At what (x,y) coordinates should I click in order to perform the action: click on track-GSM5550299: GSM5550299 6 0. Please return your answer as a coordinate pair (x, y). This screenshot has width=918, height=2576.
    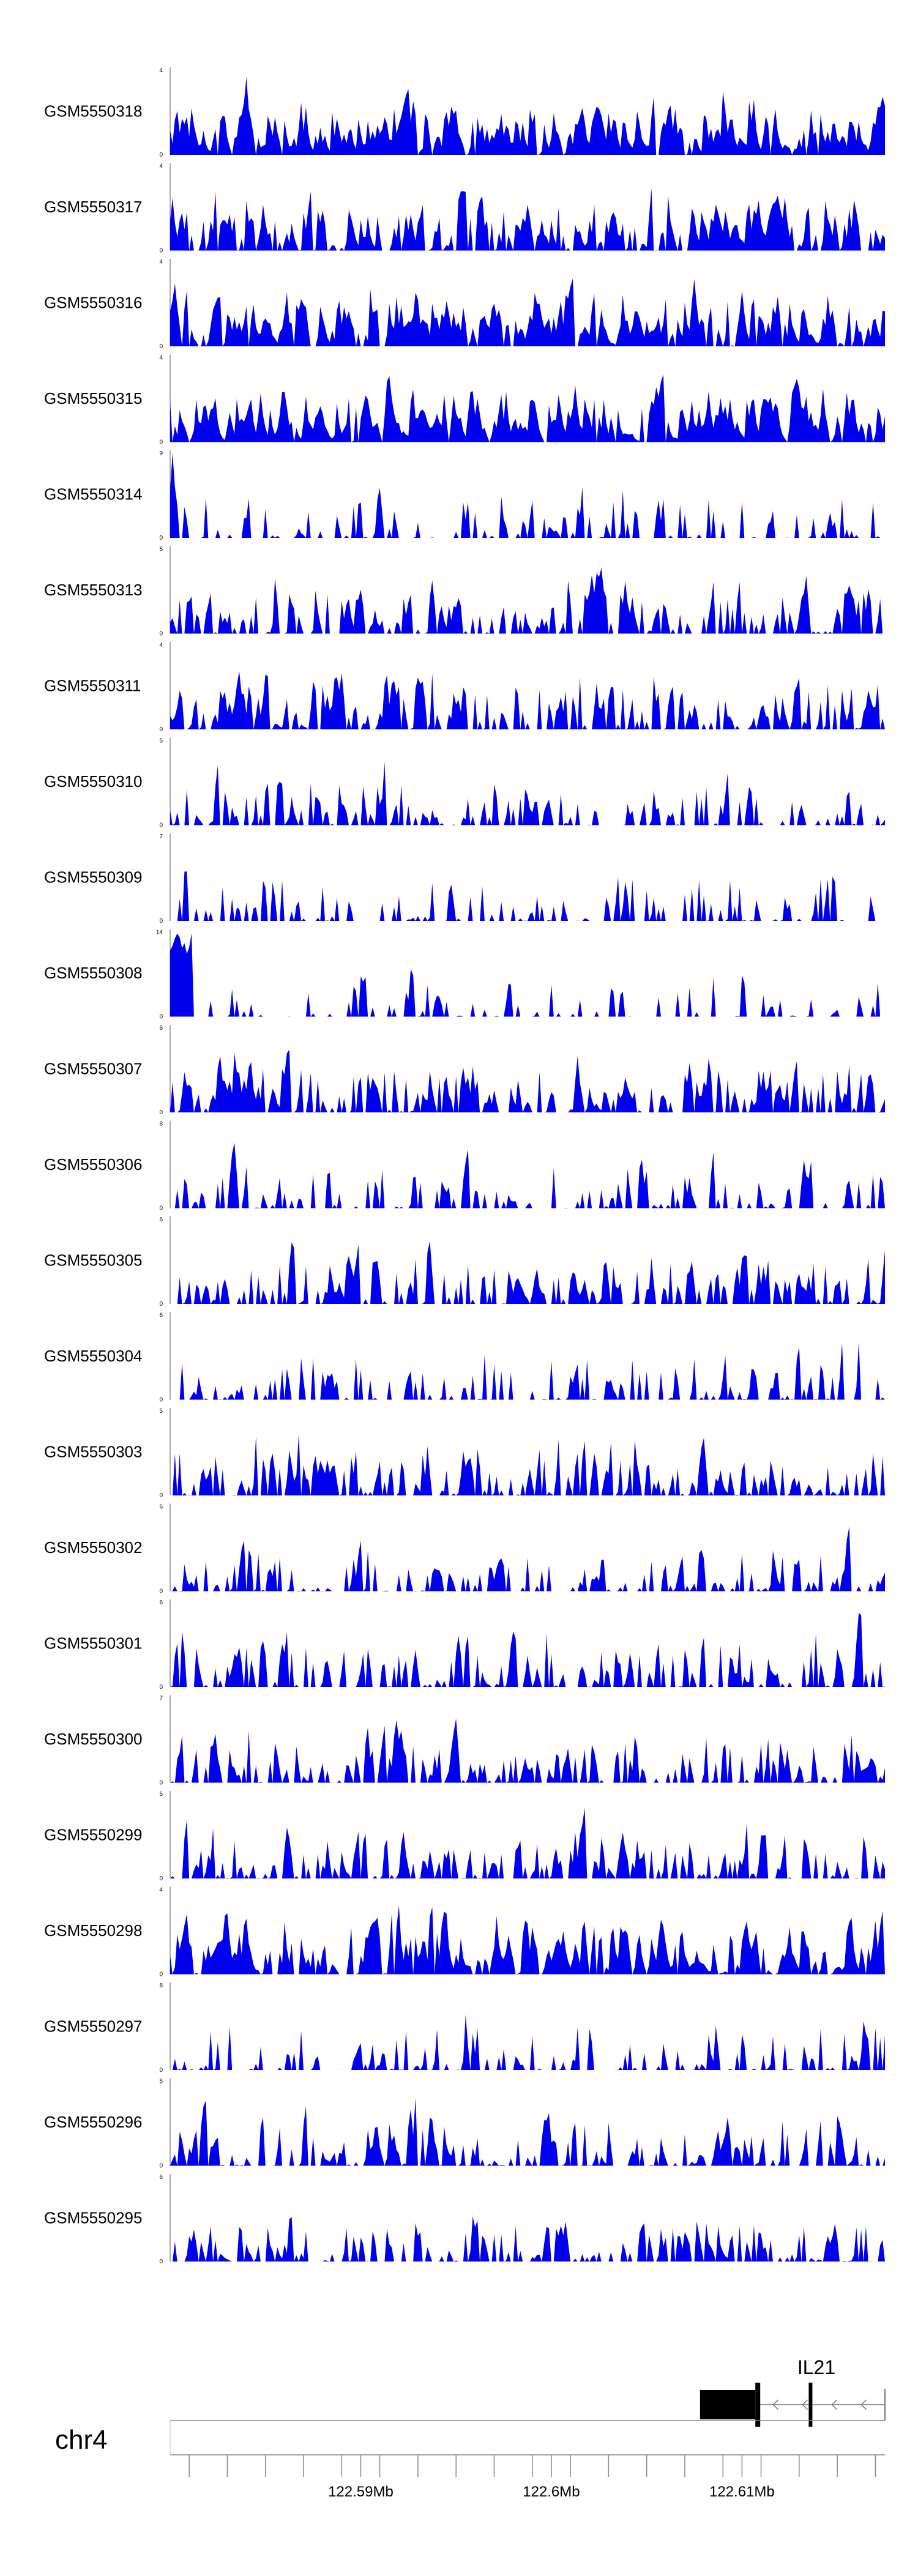
    Looking at the image, I should click on (464, 1837).